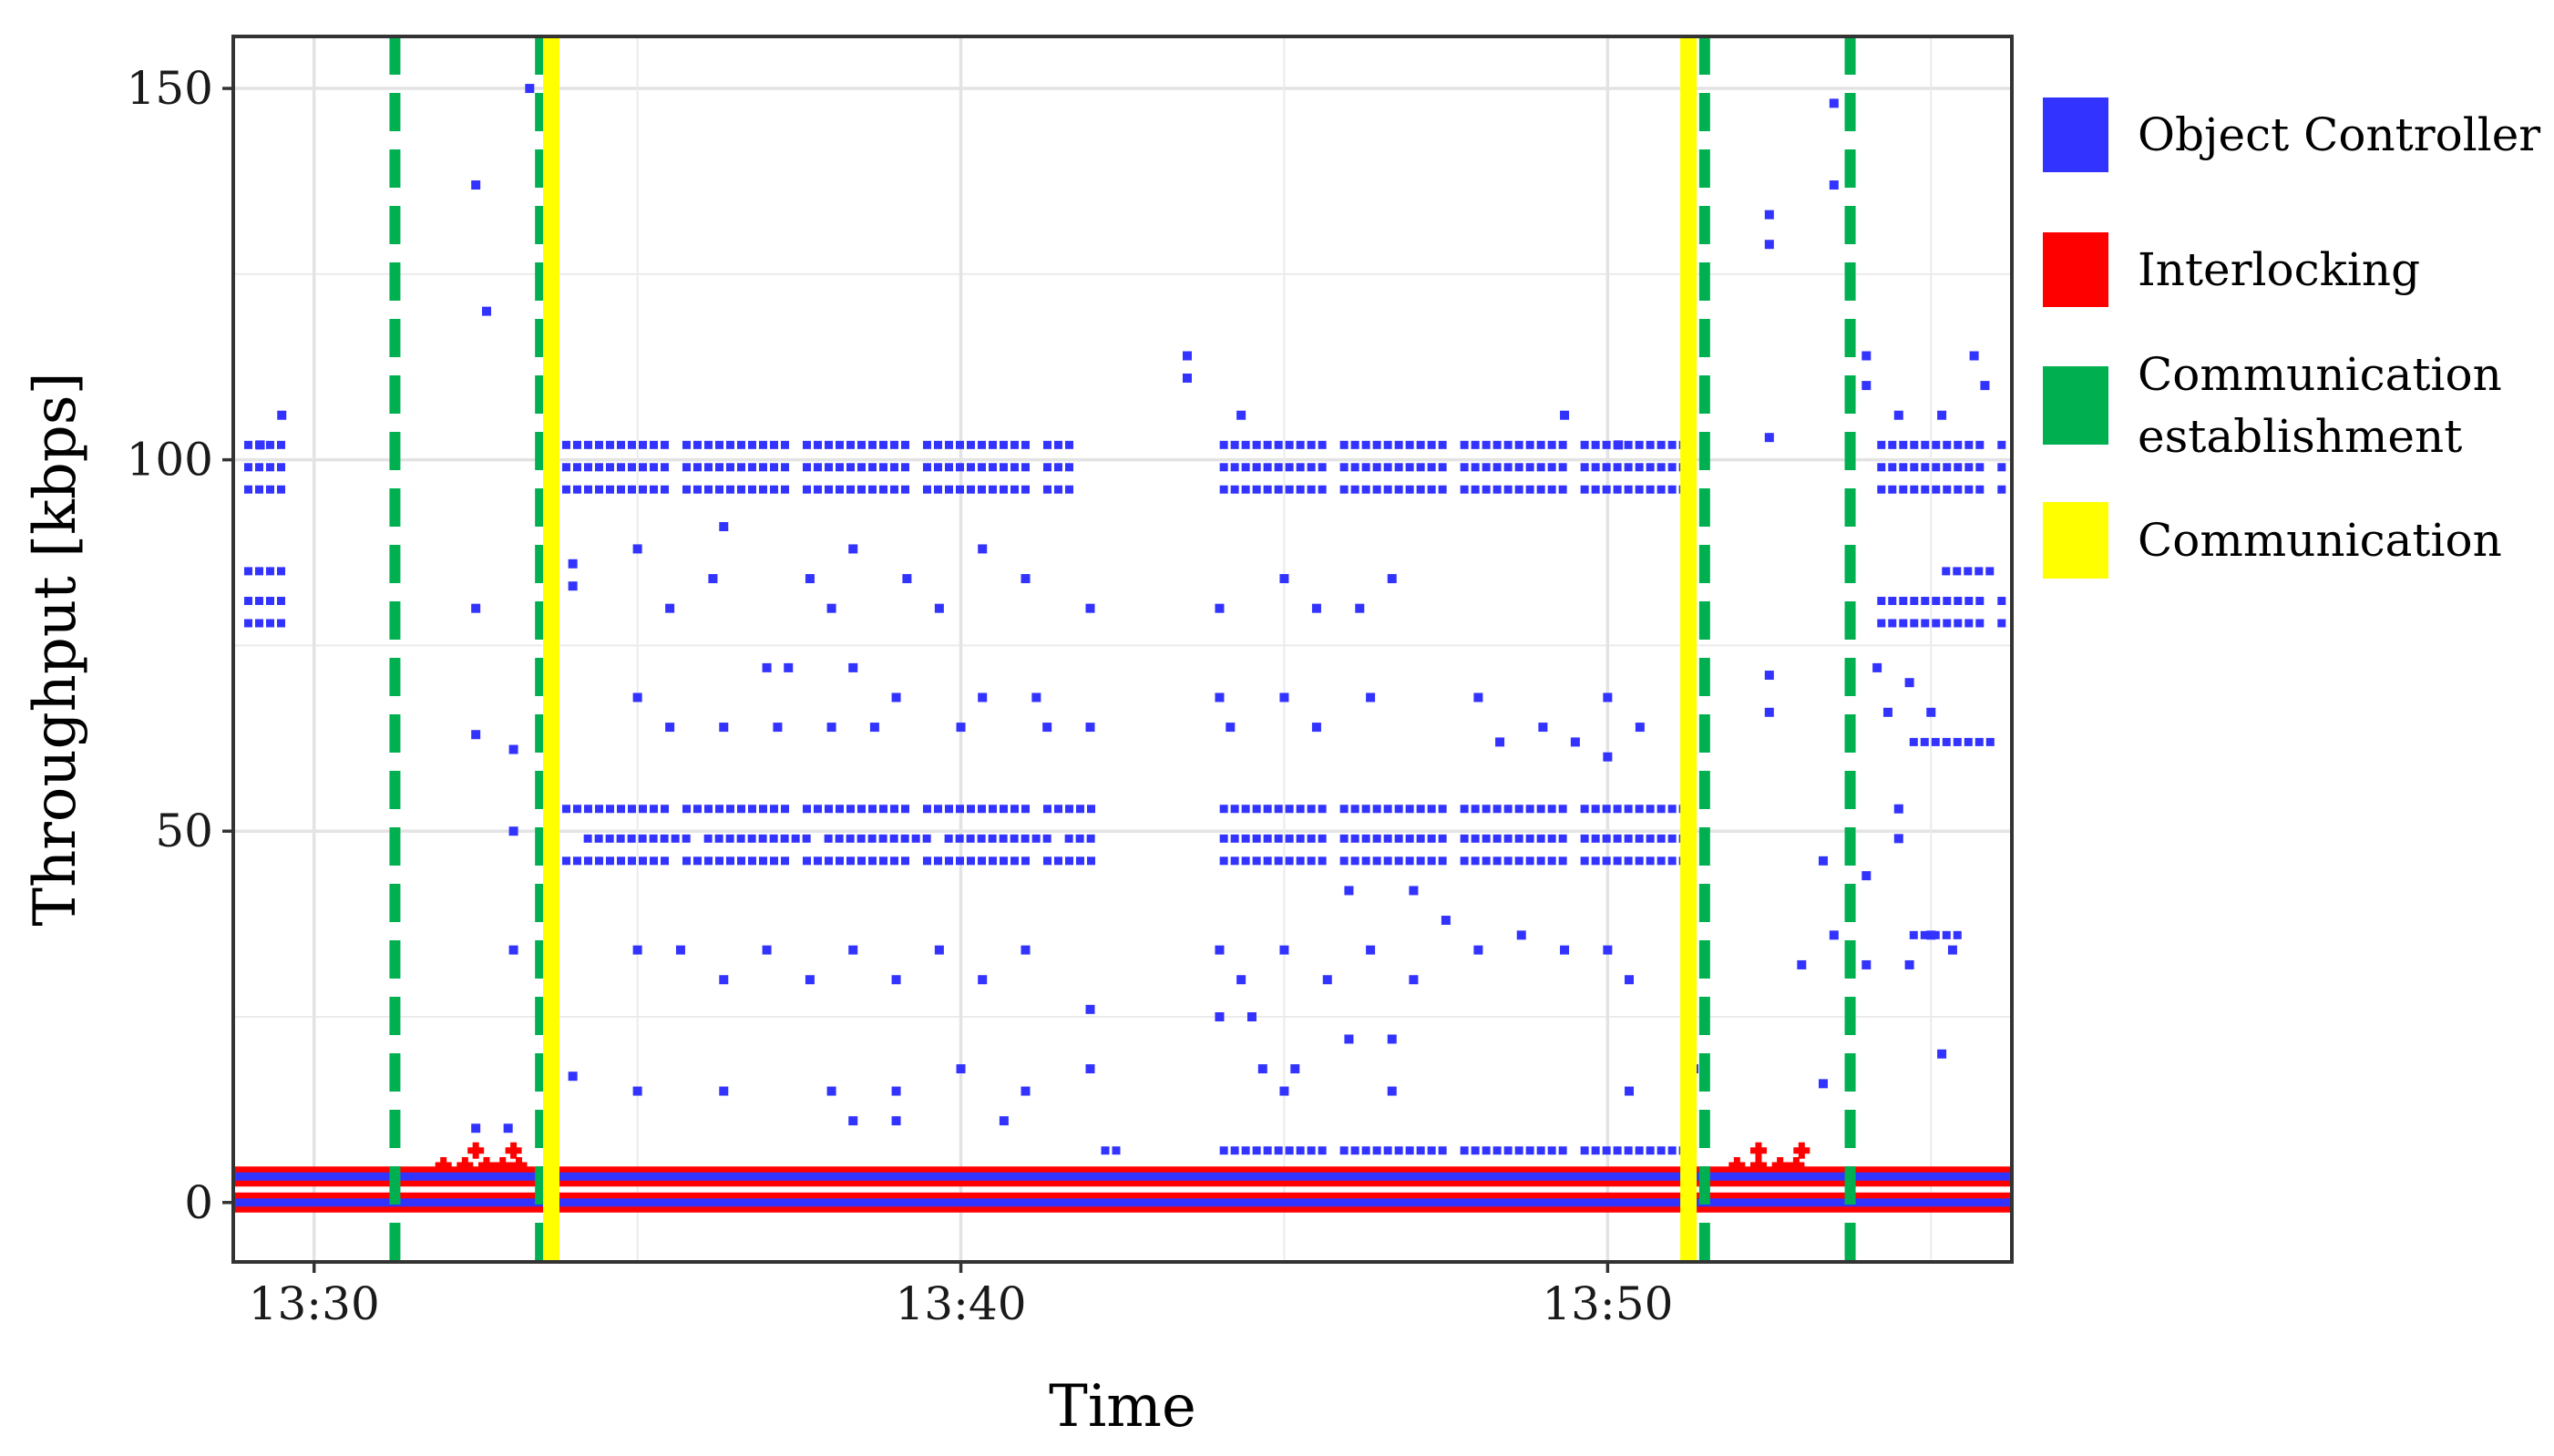 Image resolution: width=2554 pixels, height=1456 pixels. Describe the element at coordinates (1122, 1407) in the screenshot. I see `x-axis-title: Time` at that location.